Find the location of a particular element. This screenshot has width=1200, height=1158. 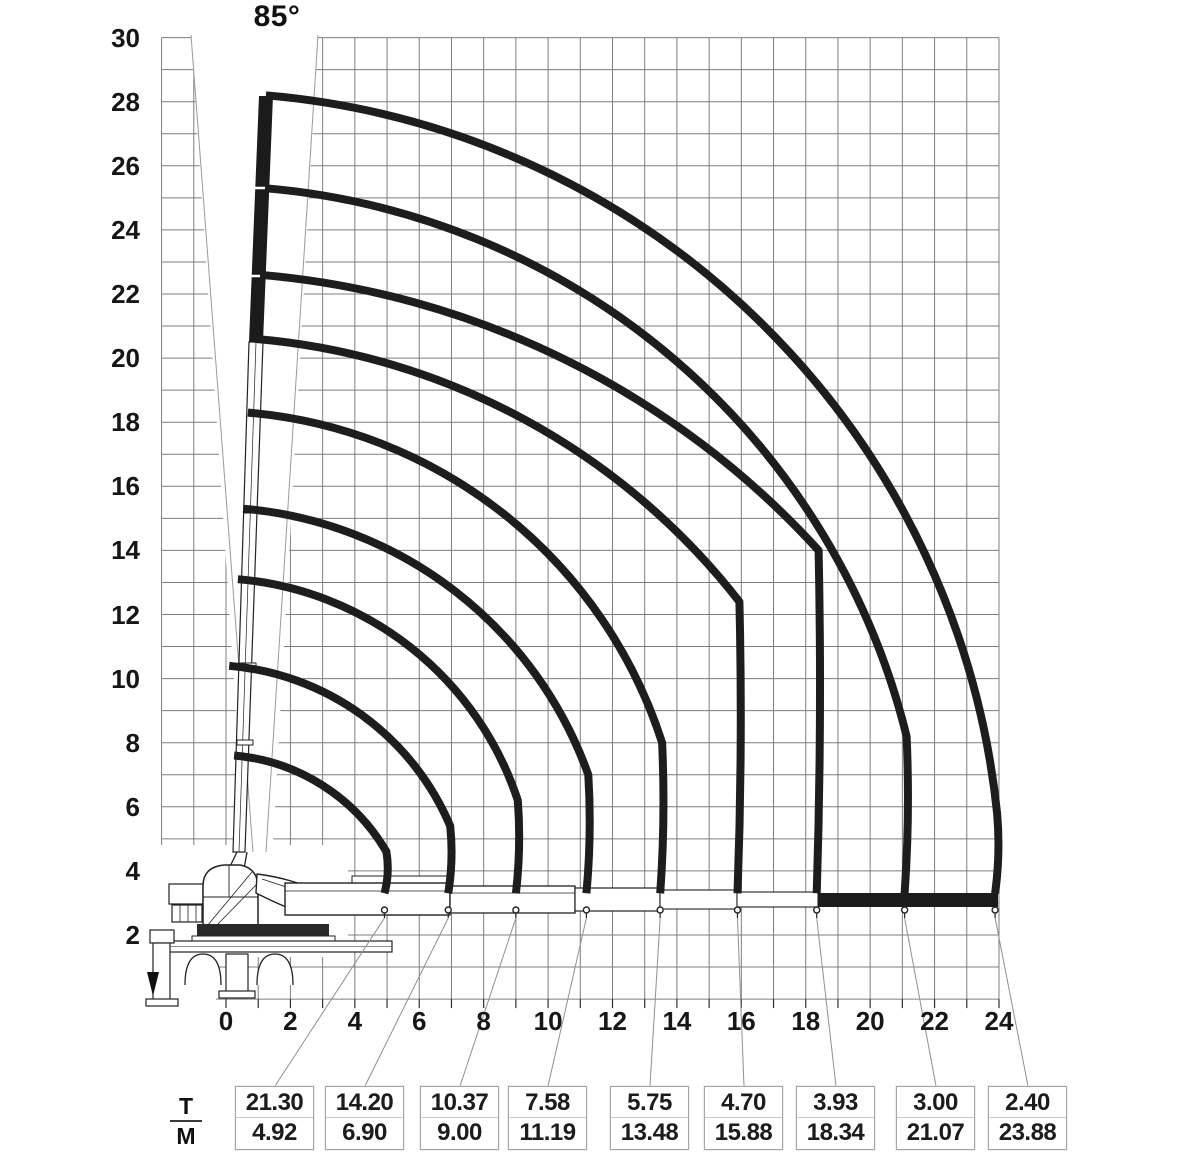

y-axis-label: 6 is located at coordinates (132, 806).